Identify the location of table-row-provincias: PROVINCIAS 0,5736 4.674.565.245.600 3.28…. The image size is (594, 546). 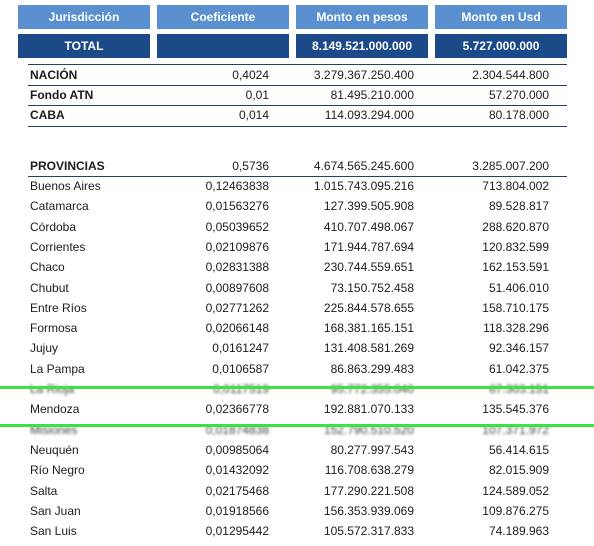
(297, 166).